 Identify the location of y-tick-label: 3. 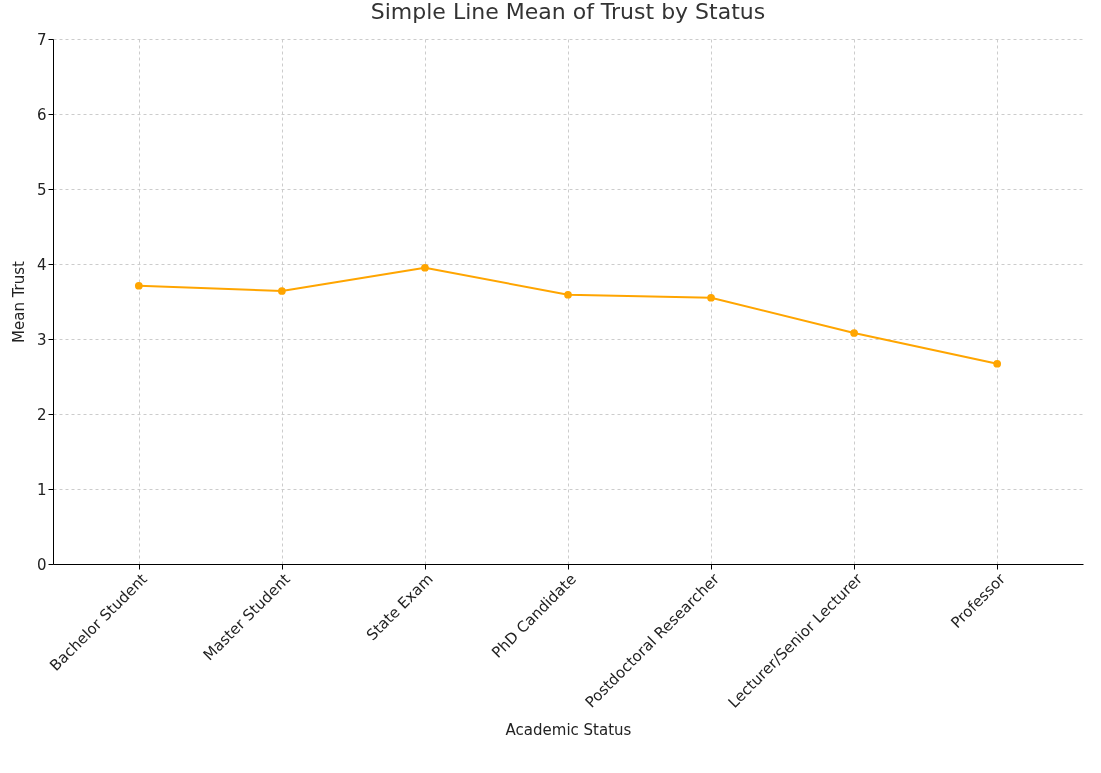
(41, 339).